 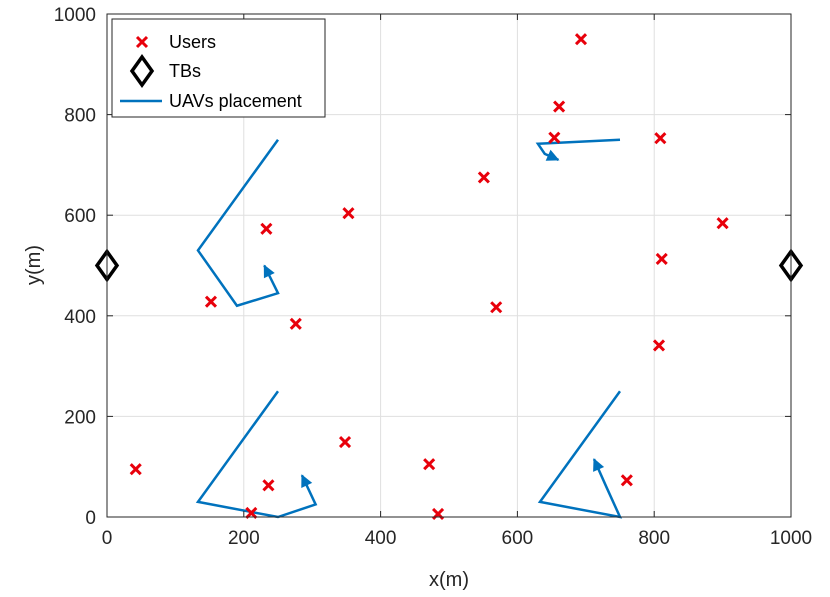 What do you see at coordinates (518, 538) in the screenshot?
I see `x-tick-label: 600` at bounding box center [518, 538].